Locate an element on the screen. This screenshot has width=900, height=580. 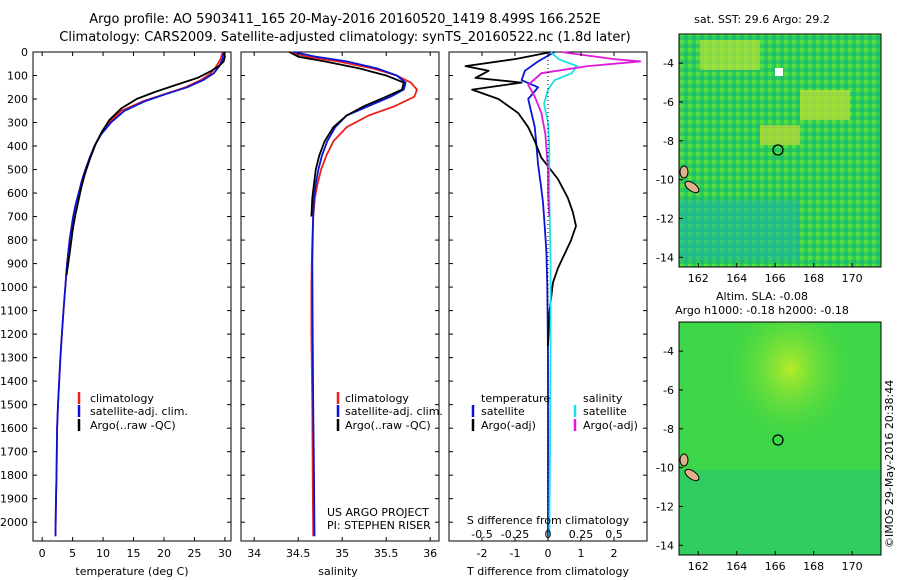
x-tick-label-top: -0.25 is located at coordinates (515, 534).